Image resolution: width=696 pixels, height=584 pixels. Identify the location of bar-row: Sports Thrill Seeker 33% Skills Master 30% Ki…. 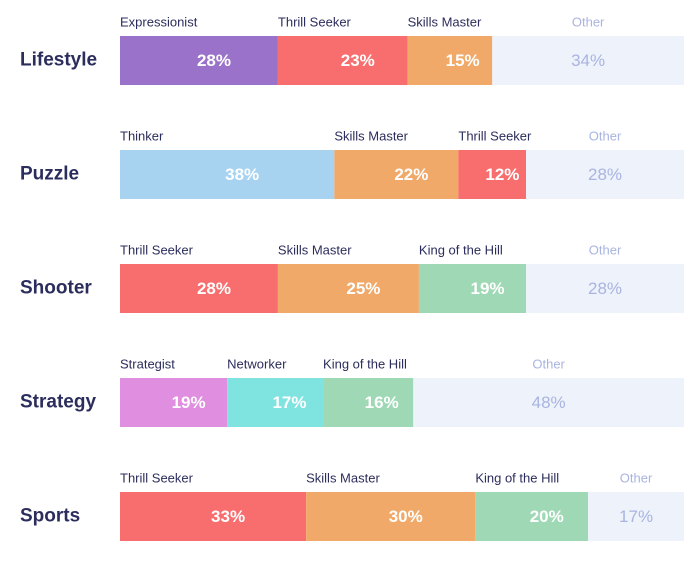
(352, 505).